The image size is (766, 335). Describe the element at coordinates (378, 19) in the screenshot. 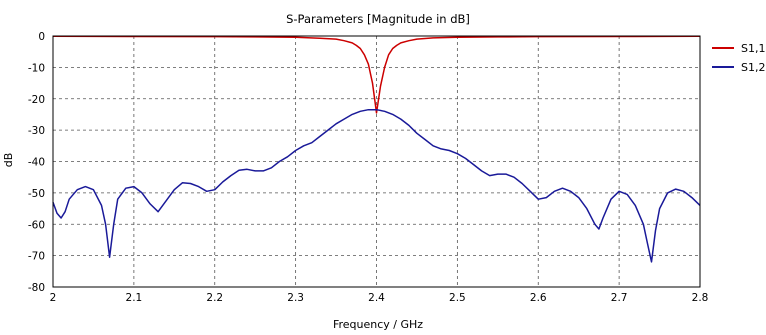

I see `chart-title: S-Parameters [Magnitude in dB]` at that location.